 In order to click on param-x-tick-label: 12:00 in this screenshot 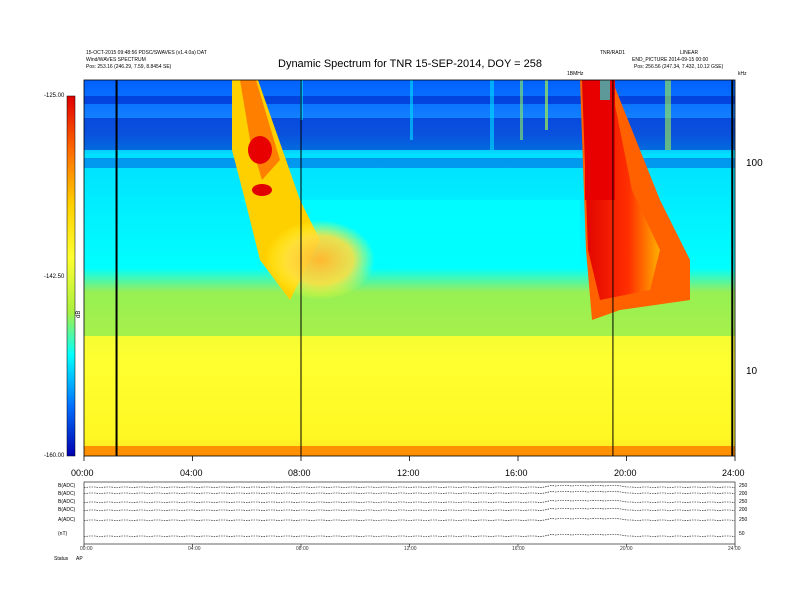, I will do `click(410, 549)`.